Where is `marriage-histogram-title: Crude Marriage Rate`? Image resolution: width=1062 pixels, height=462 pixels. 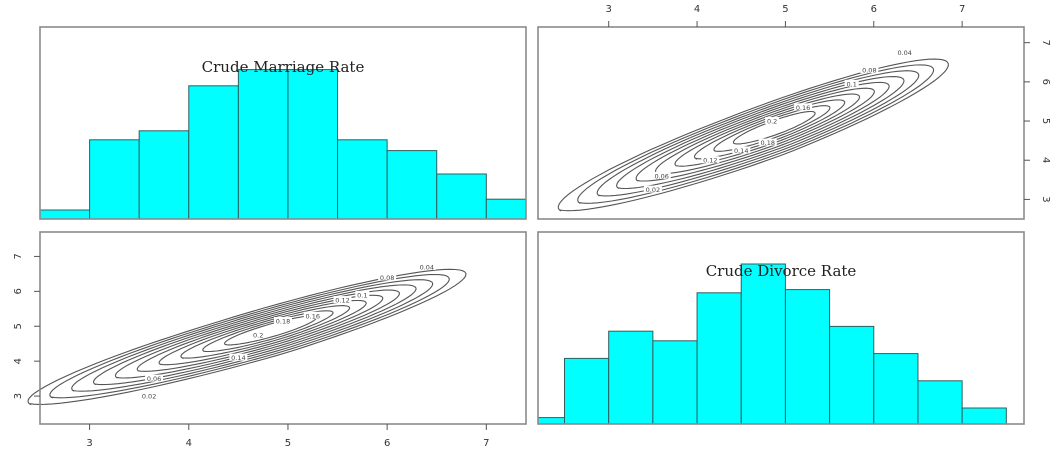
marriage-histogram-title: Crude Marriage Rate is located at coordinates (283, 67).